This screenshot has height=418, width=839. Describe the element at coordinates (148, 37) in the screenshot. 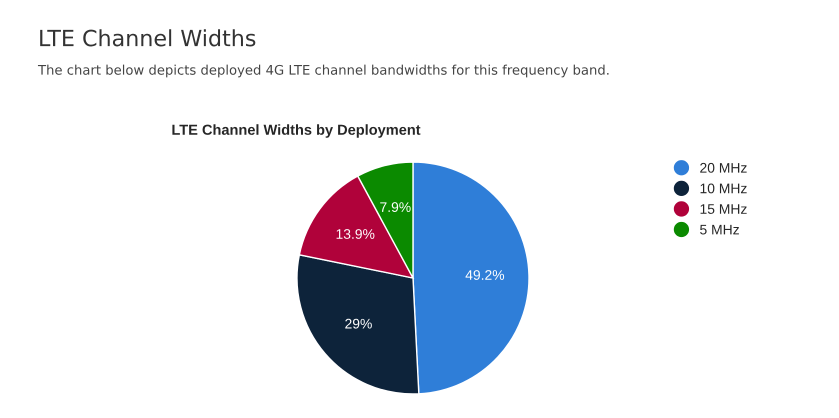

I see `text: LTE Channel Widths` at that location.